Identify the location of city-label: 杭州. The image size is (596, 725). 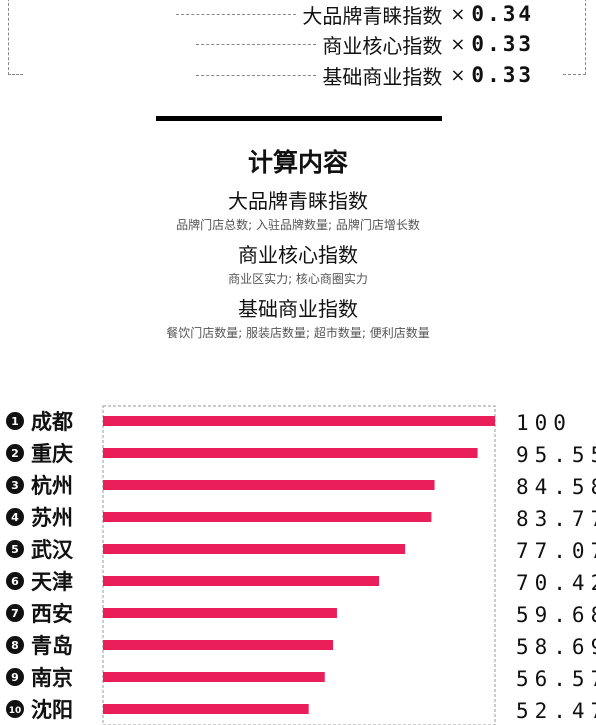
(52, 486).